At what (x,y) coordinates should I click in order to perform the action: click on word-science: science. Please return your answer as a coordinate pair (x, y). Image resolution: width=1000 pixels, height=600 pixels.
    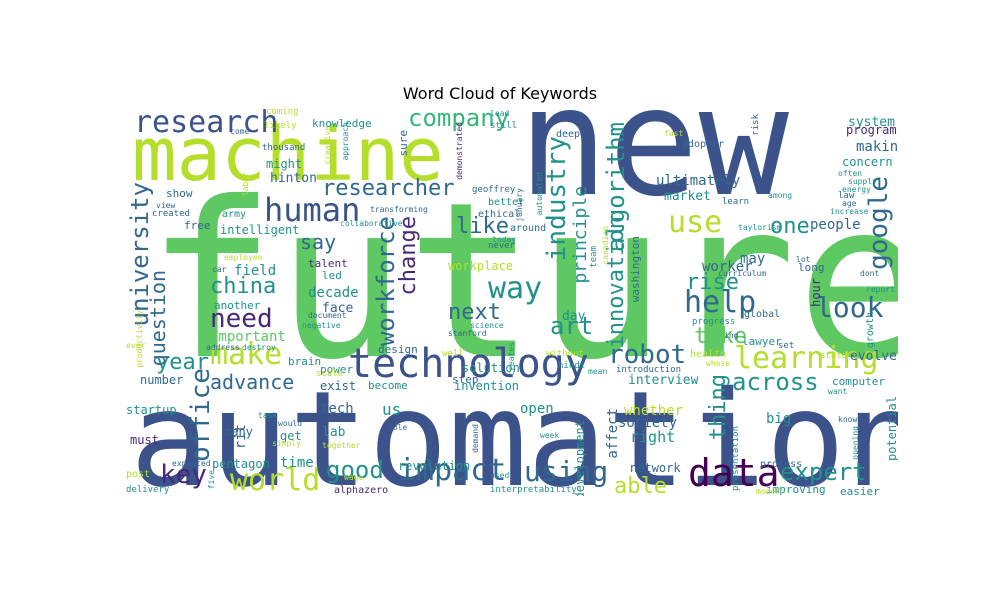
    Looking at the image, I should click on (487, 325).